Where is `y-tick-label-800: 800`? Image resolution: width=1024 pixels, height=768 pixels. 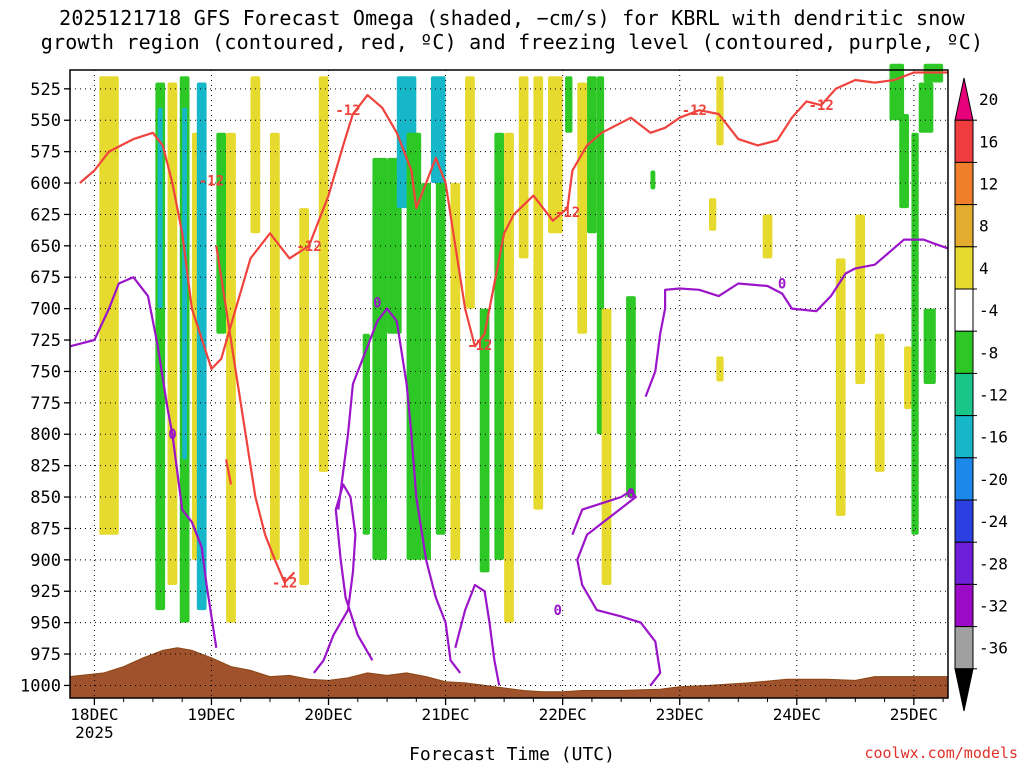
y-tick-label-800: 800 is located at coordinates (45, 435).